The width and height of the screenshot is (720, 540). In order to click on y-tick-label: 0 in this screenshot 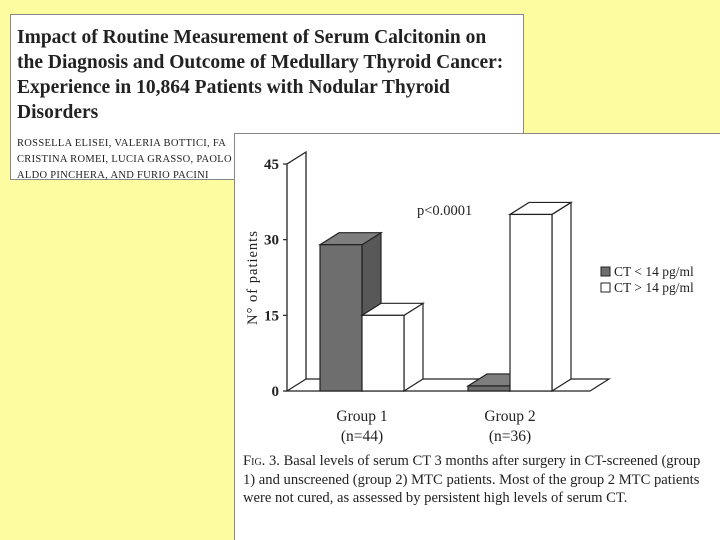, I will do `click(276, 392)`.